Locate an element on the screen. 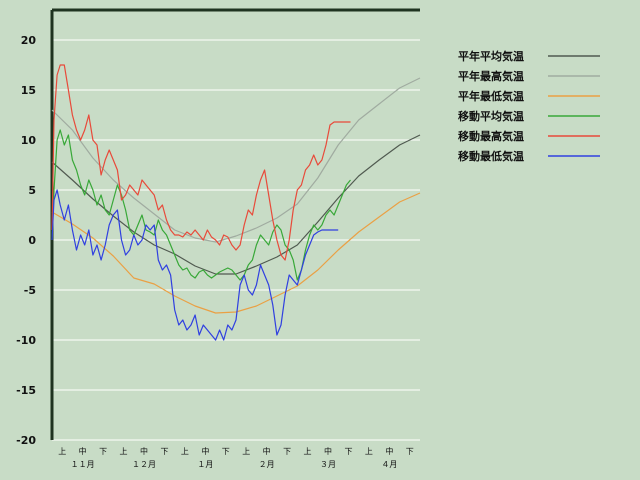 This screenshot has height=480, width=640. legend-label: 移動最高気温 is located at coordinates (491, 136).